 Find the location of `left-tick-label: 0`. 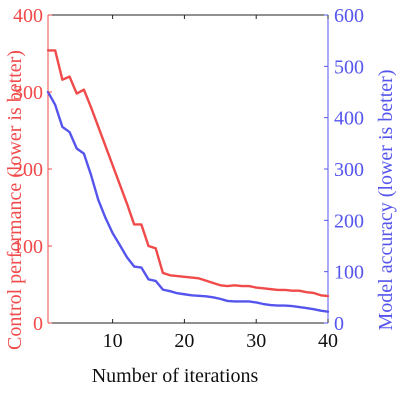

left-tick-label: 0 is located at coordinates (38, 324).